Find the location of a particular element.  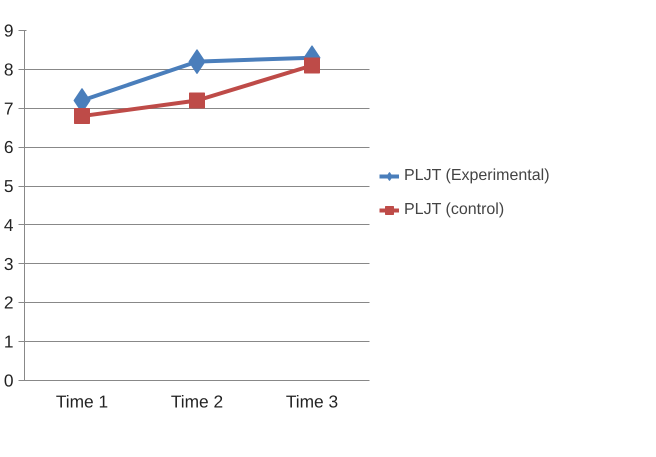

y-tick-label: 1 is located at coordinates (9, 342).